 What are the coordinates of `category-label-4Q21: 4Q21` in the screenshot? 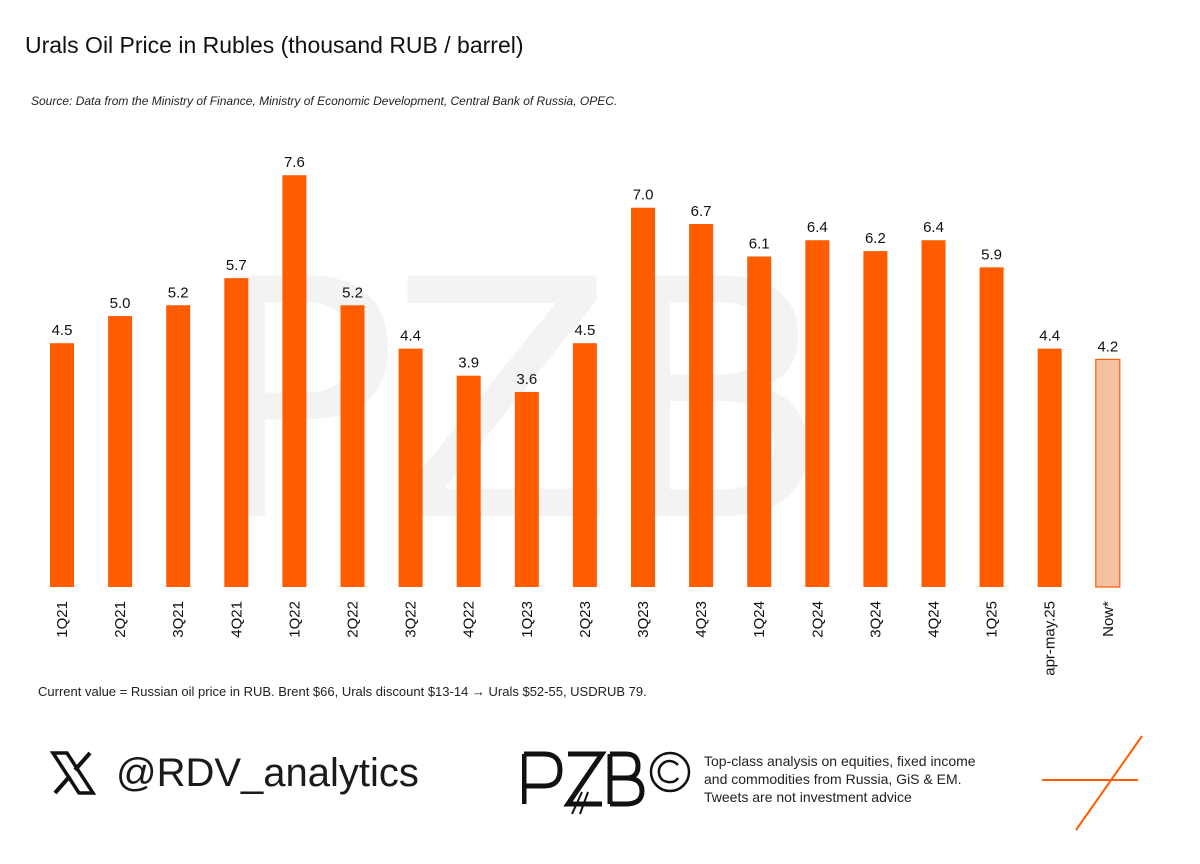 It's located at (236, 619).